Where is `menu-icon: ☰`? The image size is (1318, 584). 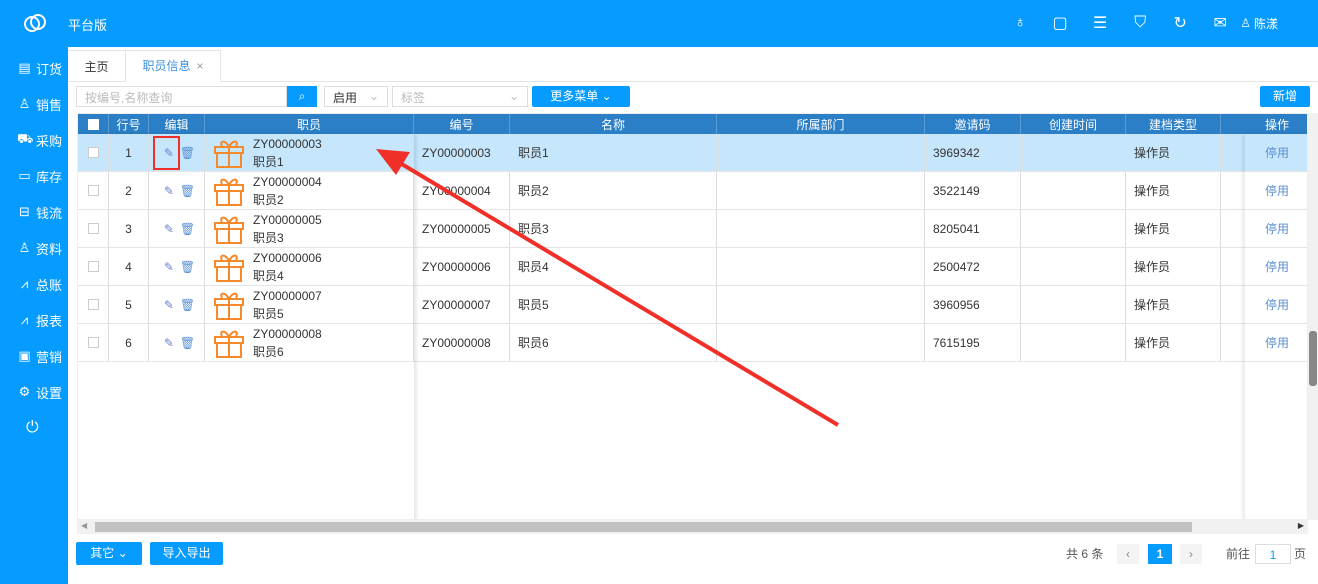
menu-icon: ☰ is located at coordinates (1100, 23).